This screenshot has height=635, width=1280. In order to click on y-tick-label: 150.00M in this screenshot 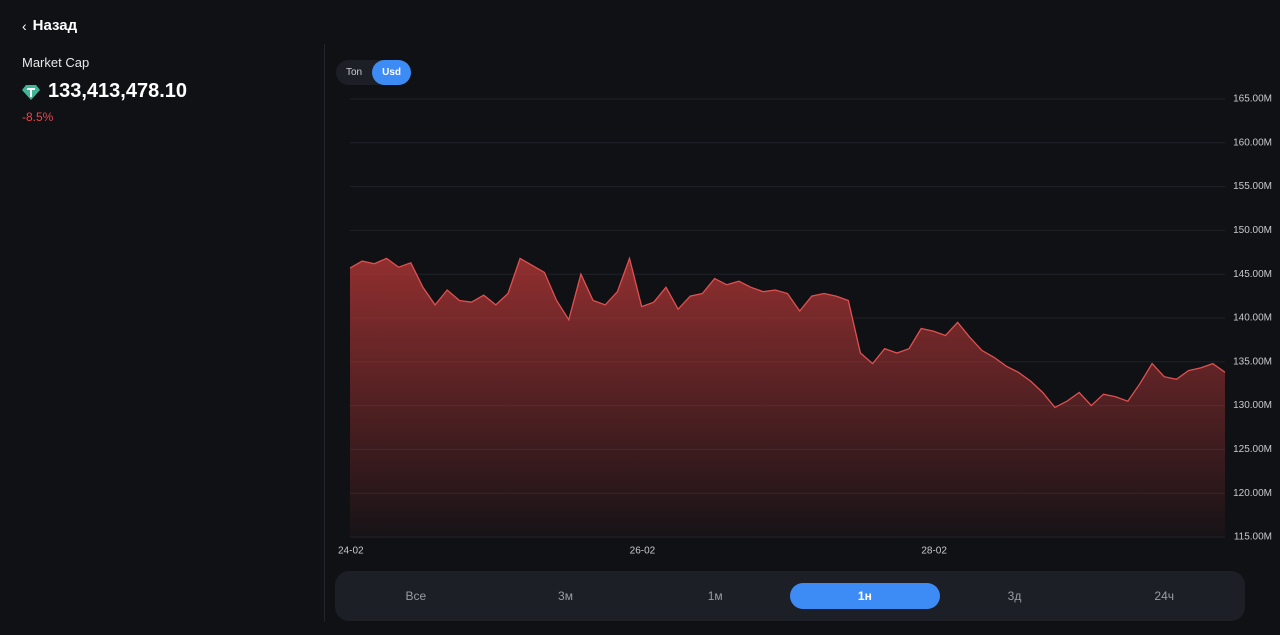, I will do `click(1252, 230)`.